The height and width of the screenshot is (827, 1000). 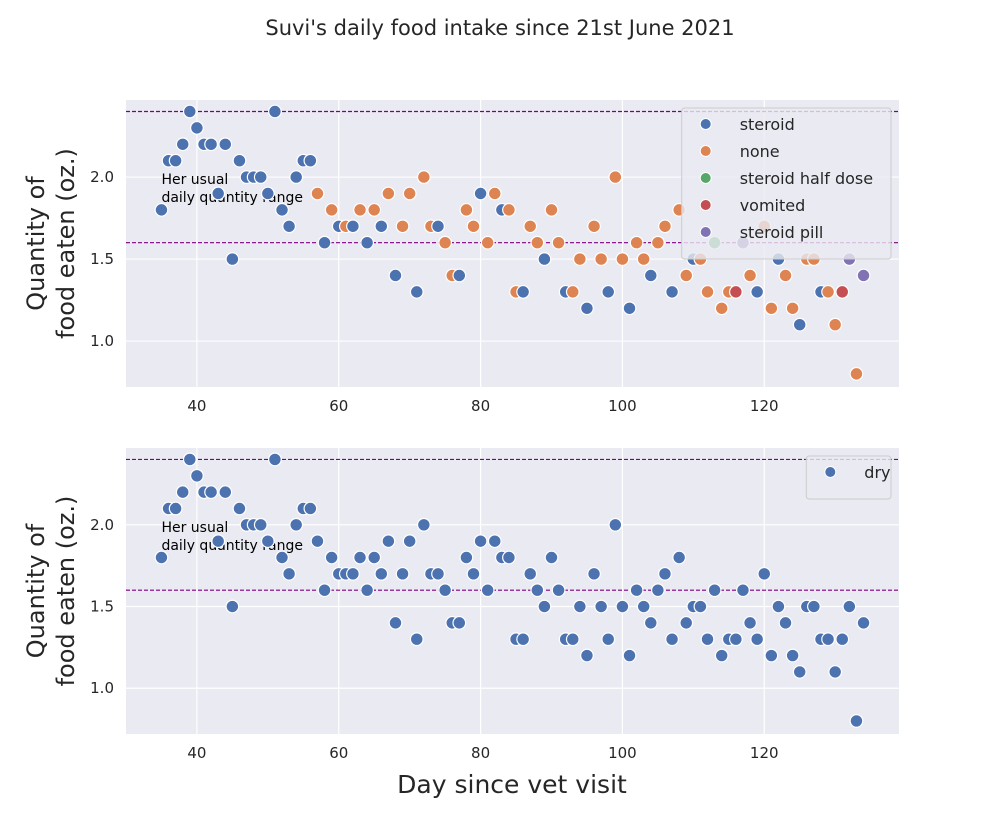 What do you see at coordinates (877, 472) in the screenshot?
I see `legend-label: dry` at bounding box center [877, 472].